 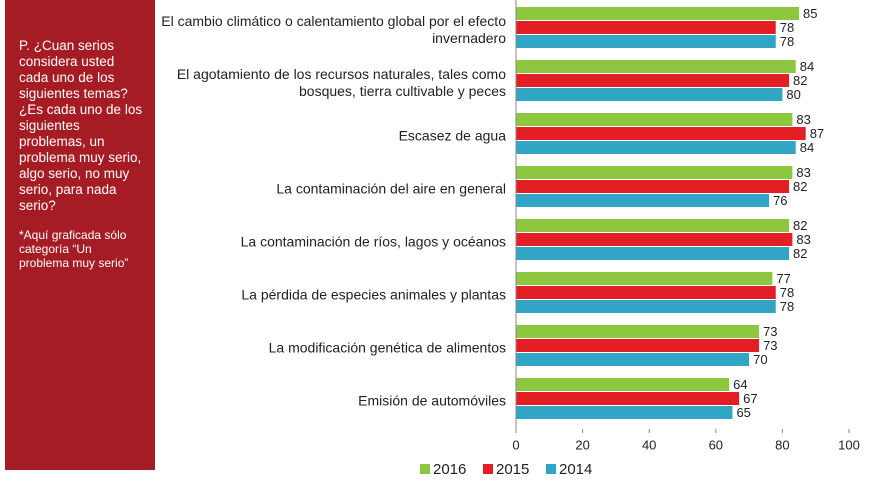 I want to click on legend-label: 2015, so click(x=512, y=469).